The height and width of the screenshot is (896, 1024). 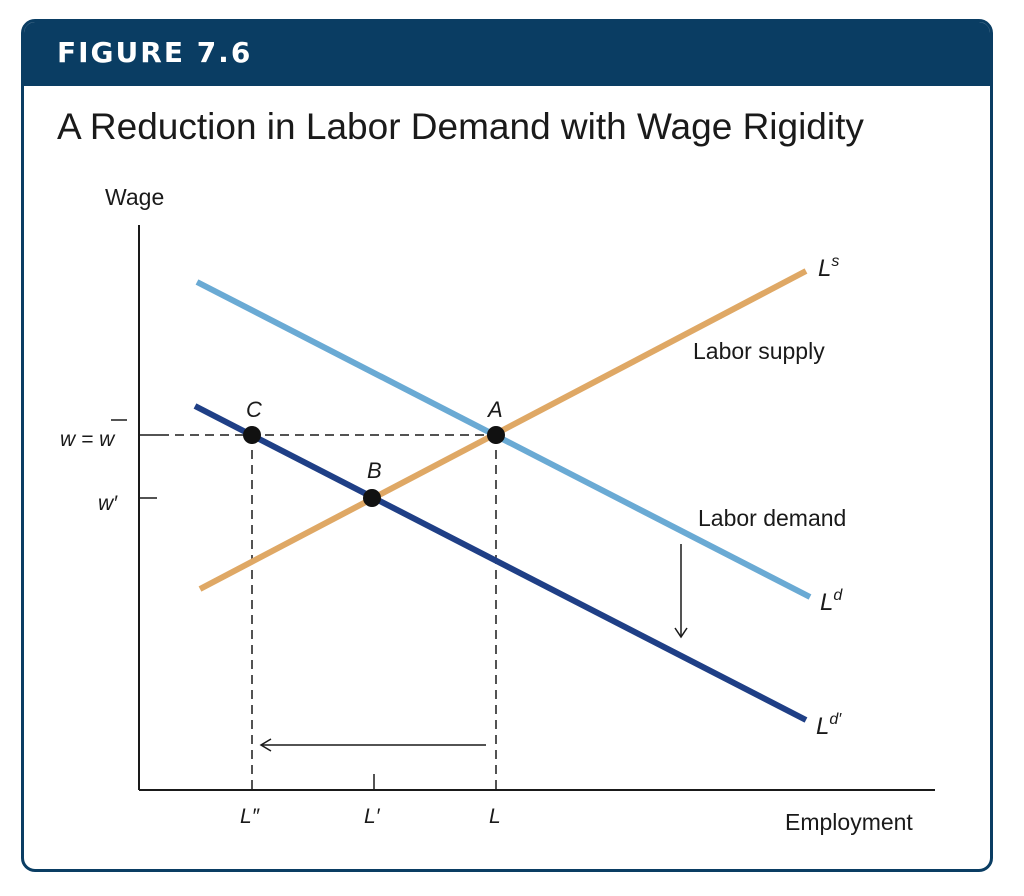 I want to click on point-a-label: A, so click(x=494, y=409).